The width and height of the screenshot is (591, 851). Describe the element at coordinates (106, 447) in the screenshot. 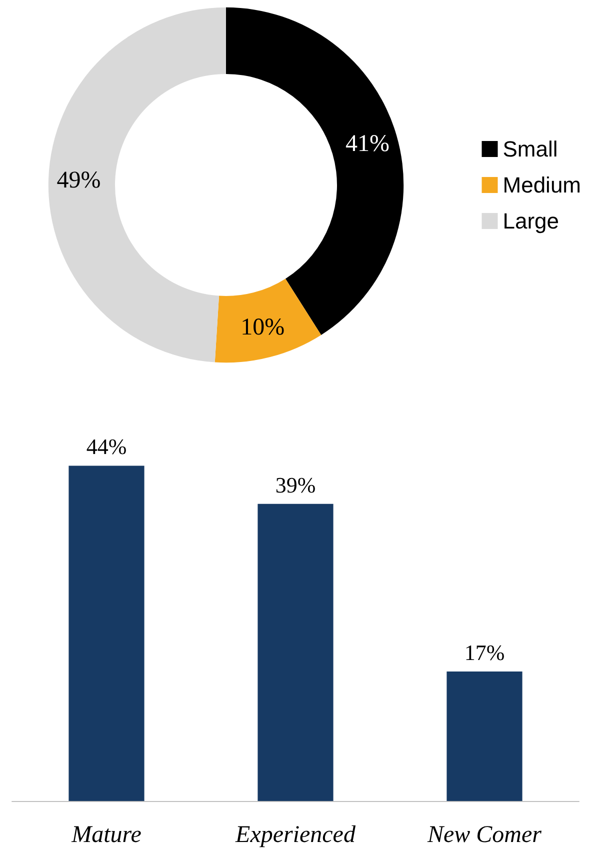

I see `data-label: 44%` at that location.